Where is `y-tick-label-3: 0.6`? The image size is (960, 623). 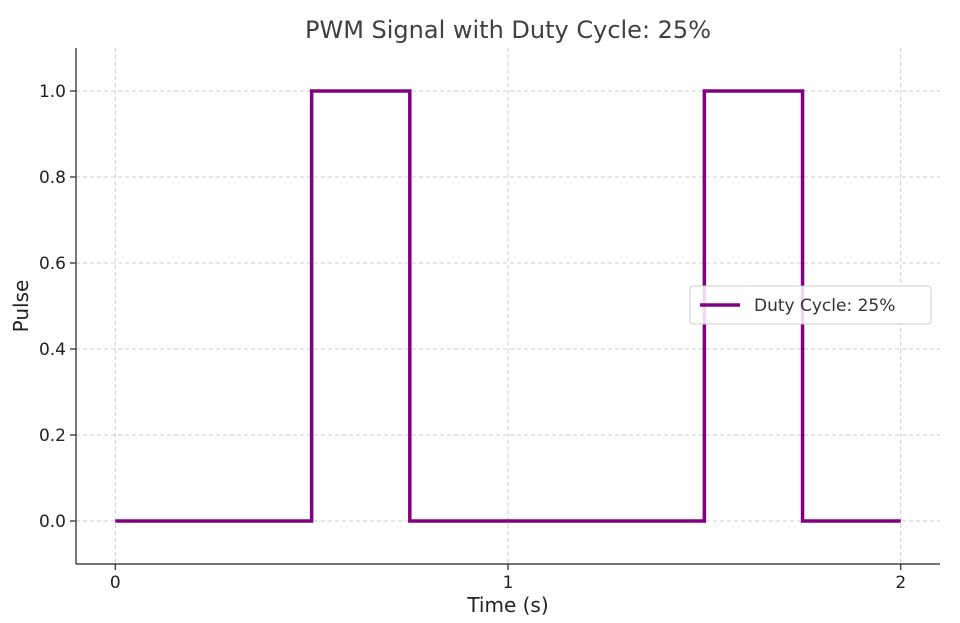
y-tick-label-3: 0.6 is located at coordinates (52, 264).